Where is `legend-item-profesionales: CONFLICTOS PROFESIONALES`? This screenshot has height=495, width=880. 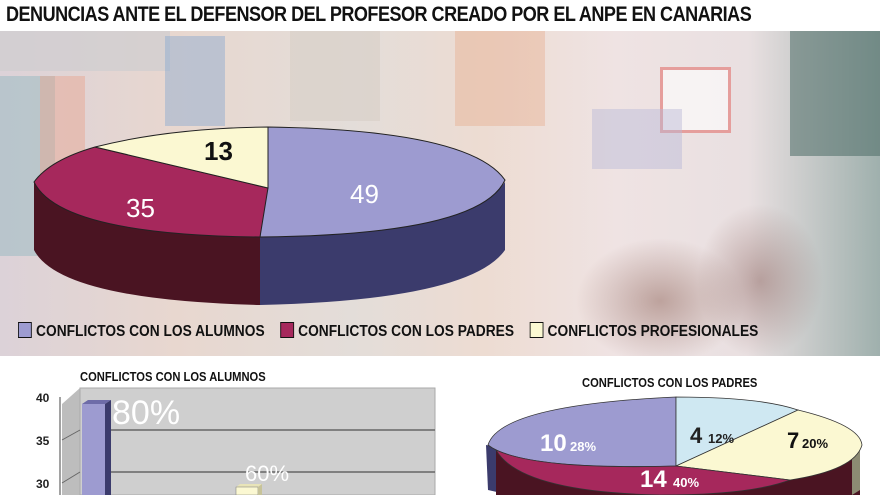
legend-item-profesionales: CONFLICTOS PROFESIONALES is located at coordinates (643, 331).